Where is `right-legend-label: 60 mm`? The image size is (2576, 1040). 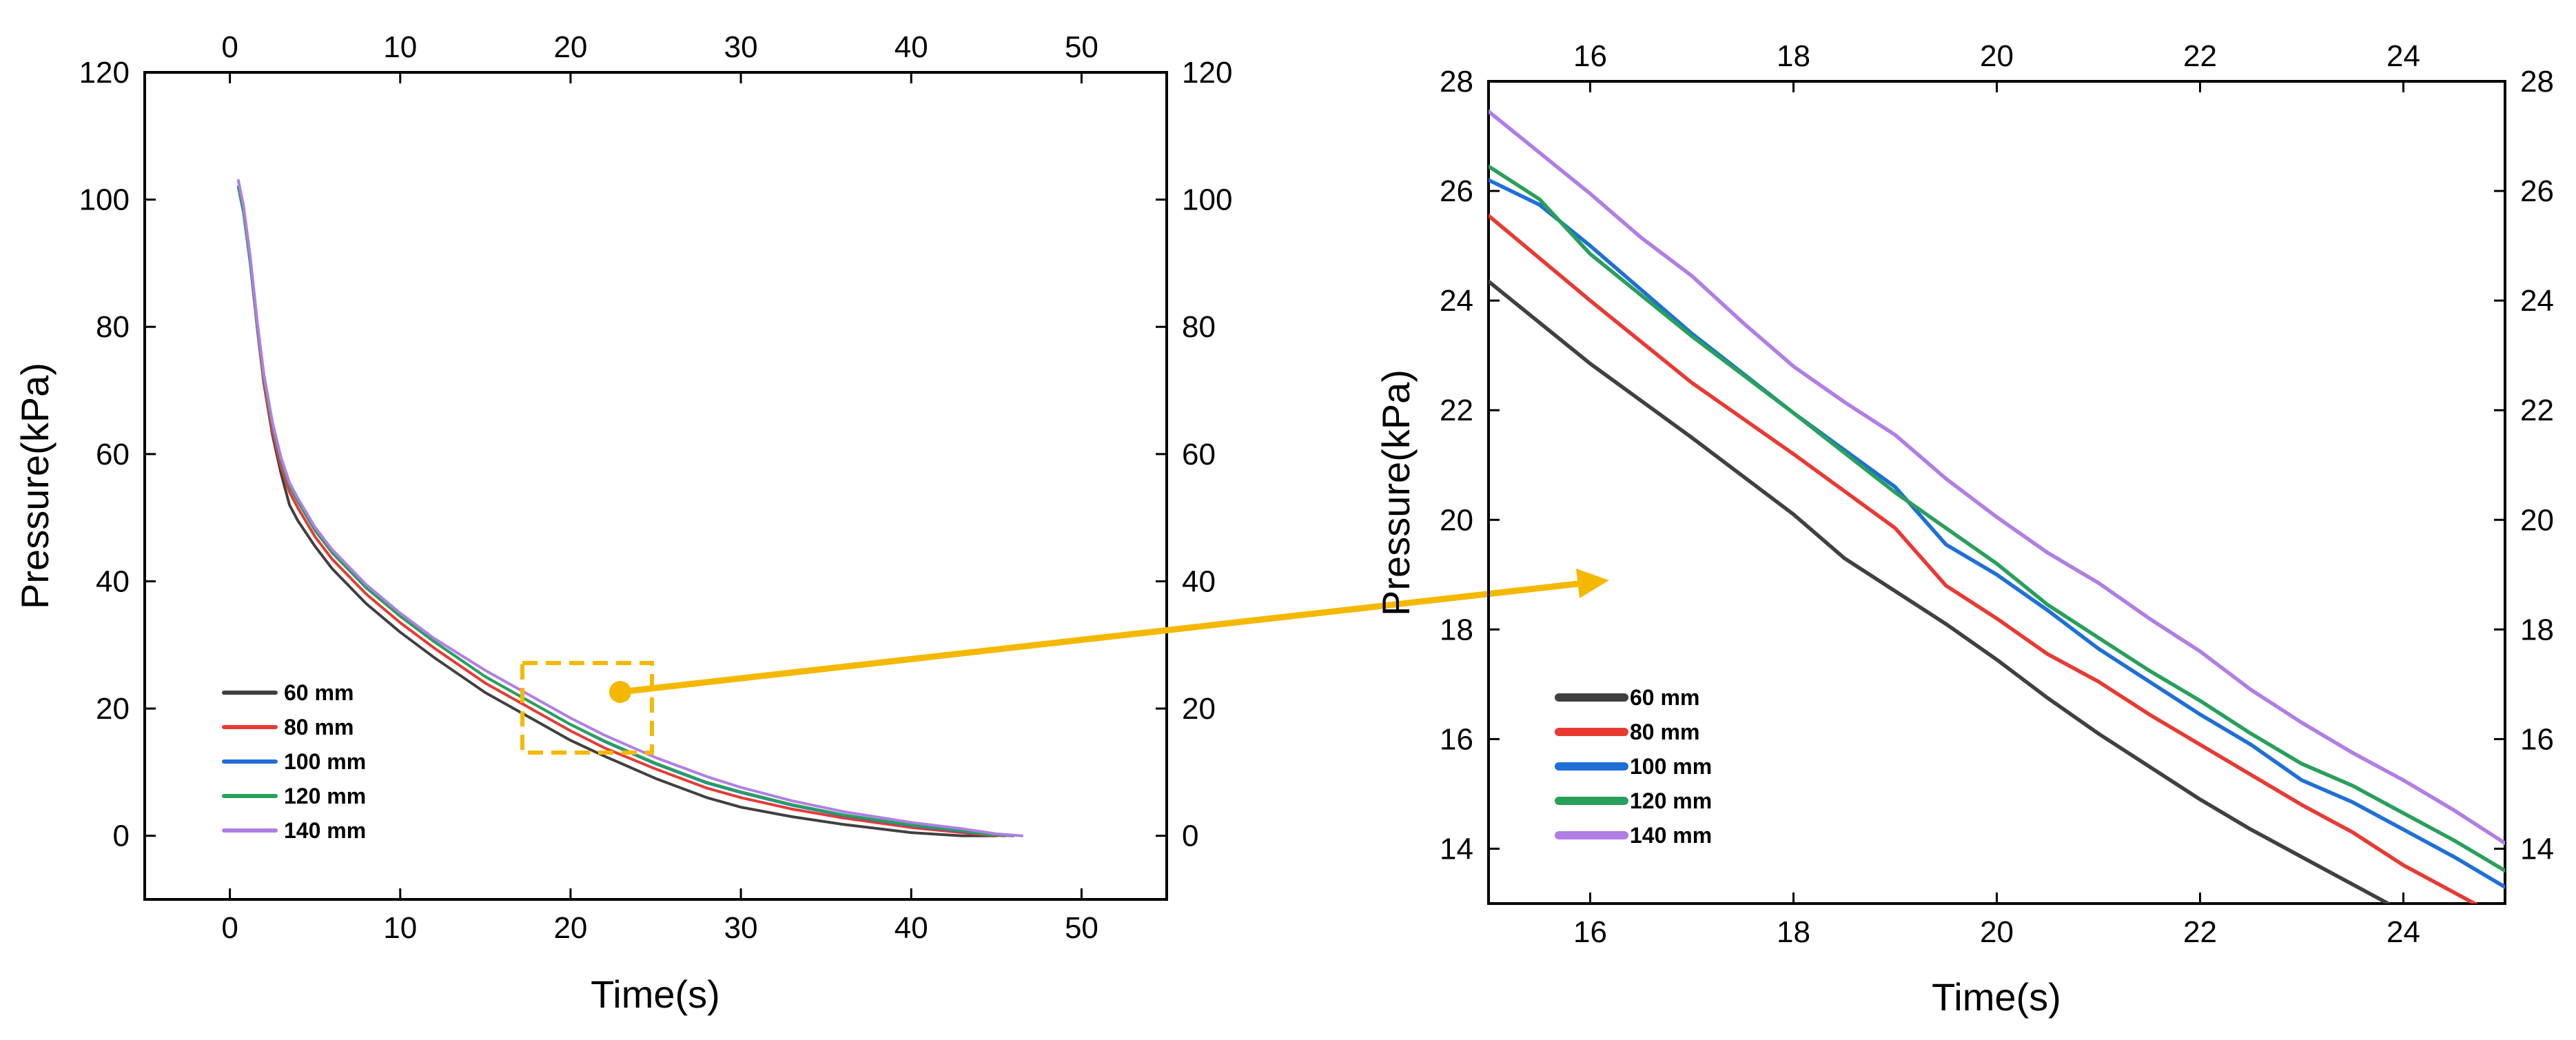 right-legend-label: 60 mm is located at coordinates (1664, 697).